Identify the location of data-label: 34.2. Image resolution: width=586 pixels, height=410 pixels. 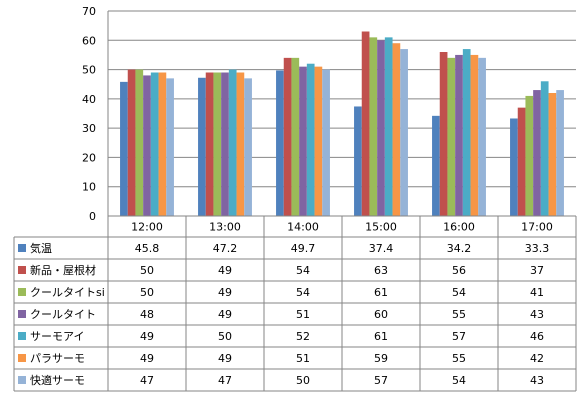
(459, 248).